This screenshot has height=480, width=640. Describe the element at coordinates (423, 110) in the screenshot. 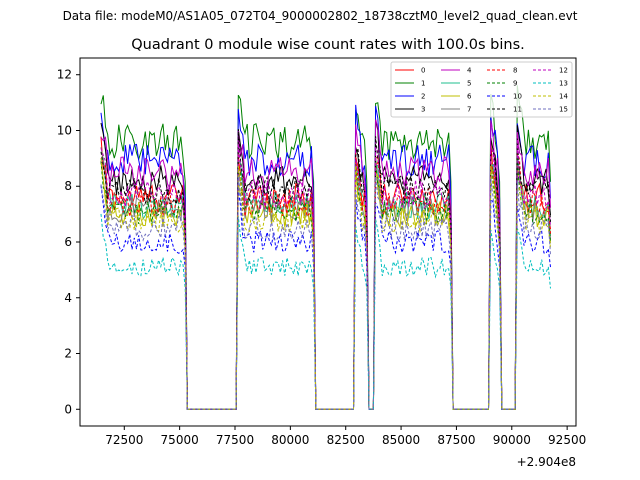

I see `legend-label-3: 3` at that location.